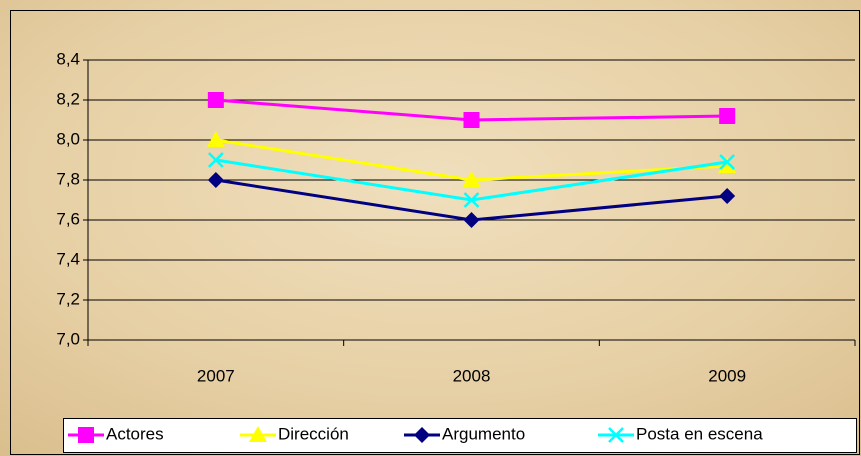 This screenshot has width=861, height=456. Describe the element at coordinates (68, 258) in the screenshot. I see `y-tick-label: 7,4` at that location.